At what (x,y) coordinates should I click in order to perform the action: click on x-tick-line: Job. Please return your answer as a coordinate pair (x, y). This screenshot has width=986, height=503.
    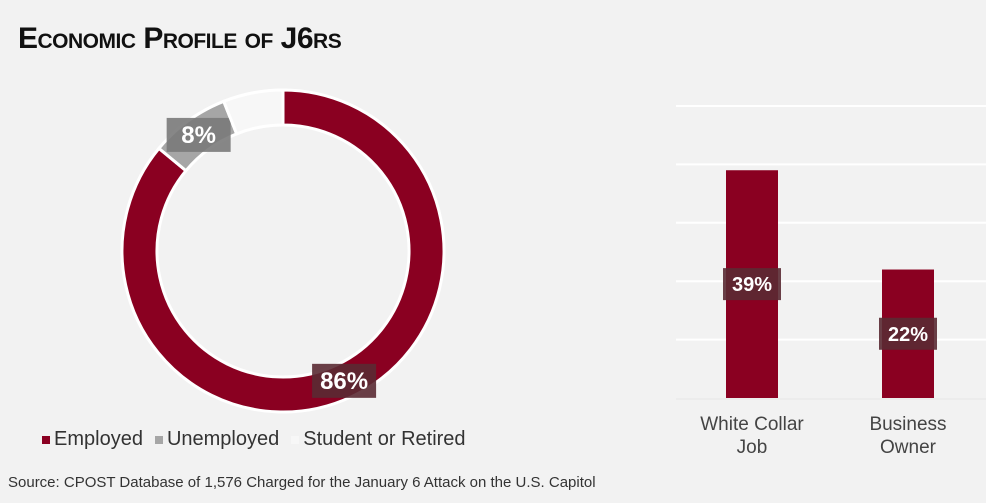
    Looking at the image, I should click on (752, 447).